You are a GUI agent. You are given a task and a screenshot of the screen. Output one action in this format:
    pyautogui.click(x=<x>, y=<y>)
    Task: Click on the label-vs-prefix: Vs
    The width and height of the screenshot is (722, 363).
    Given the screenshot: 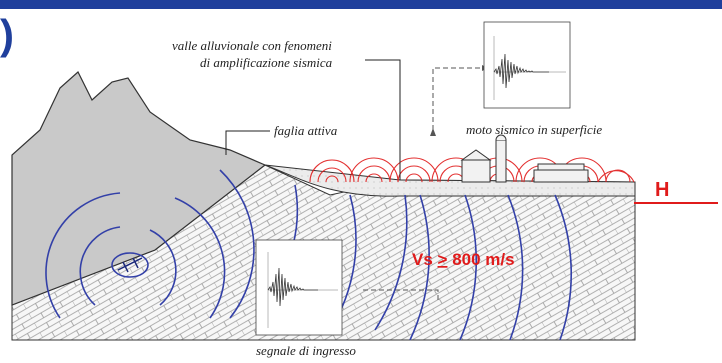 What is the action you would take?
    pyautogui.click(x=425, y=259)
    